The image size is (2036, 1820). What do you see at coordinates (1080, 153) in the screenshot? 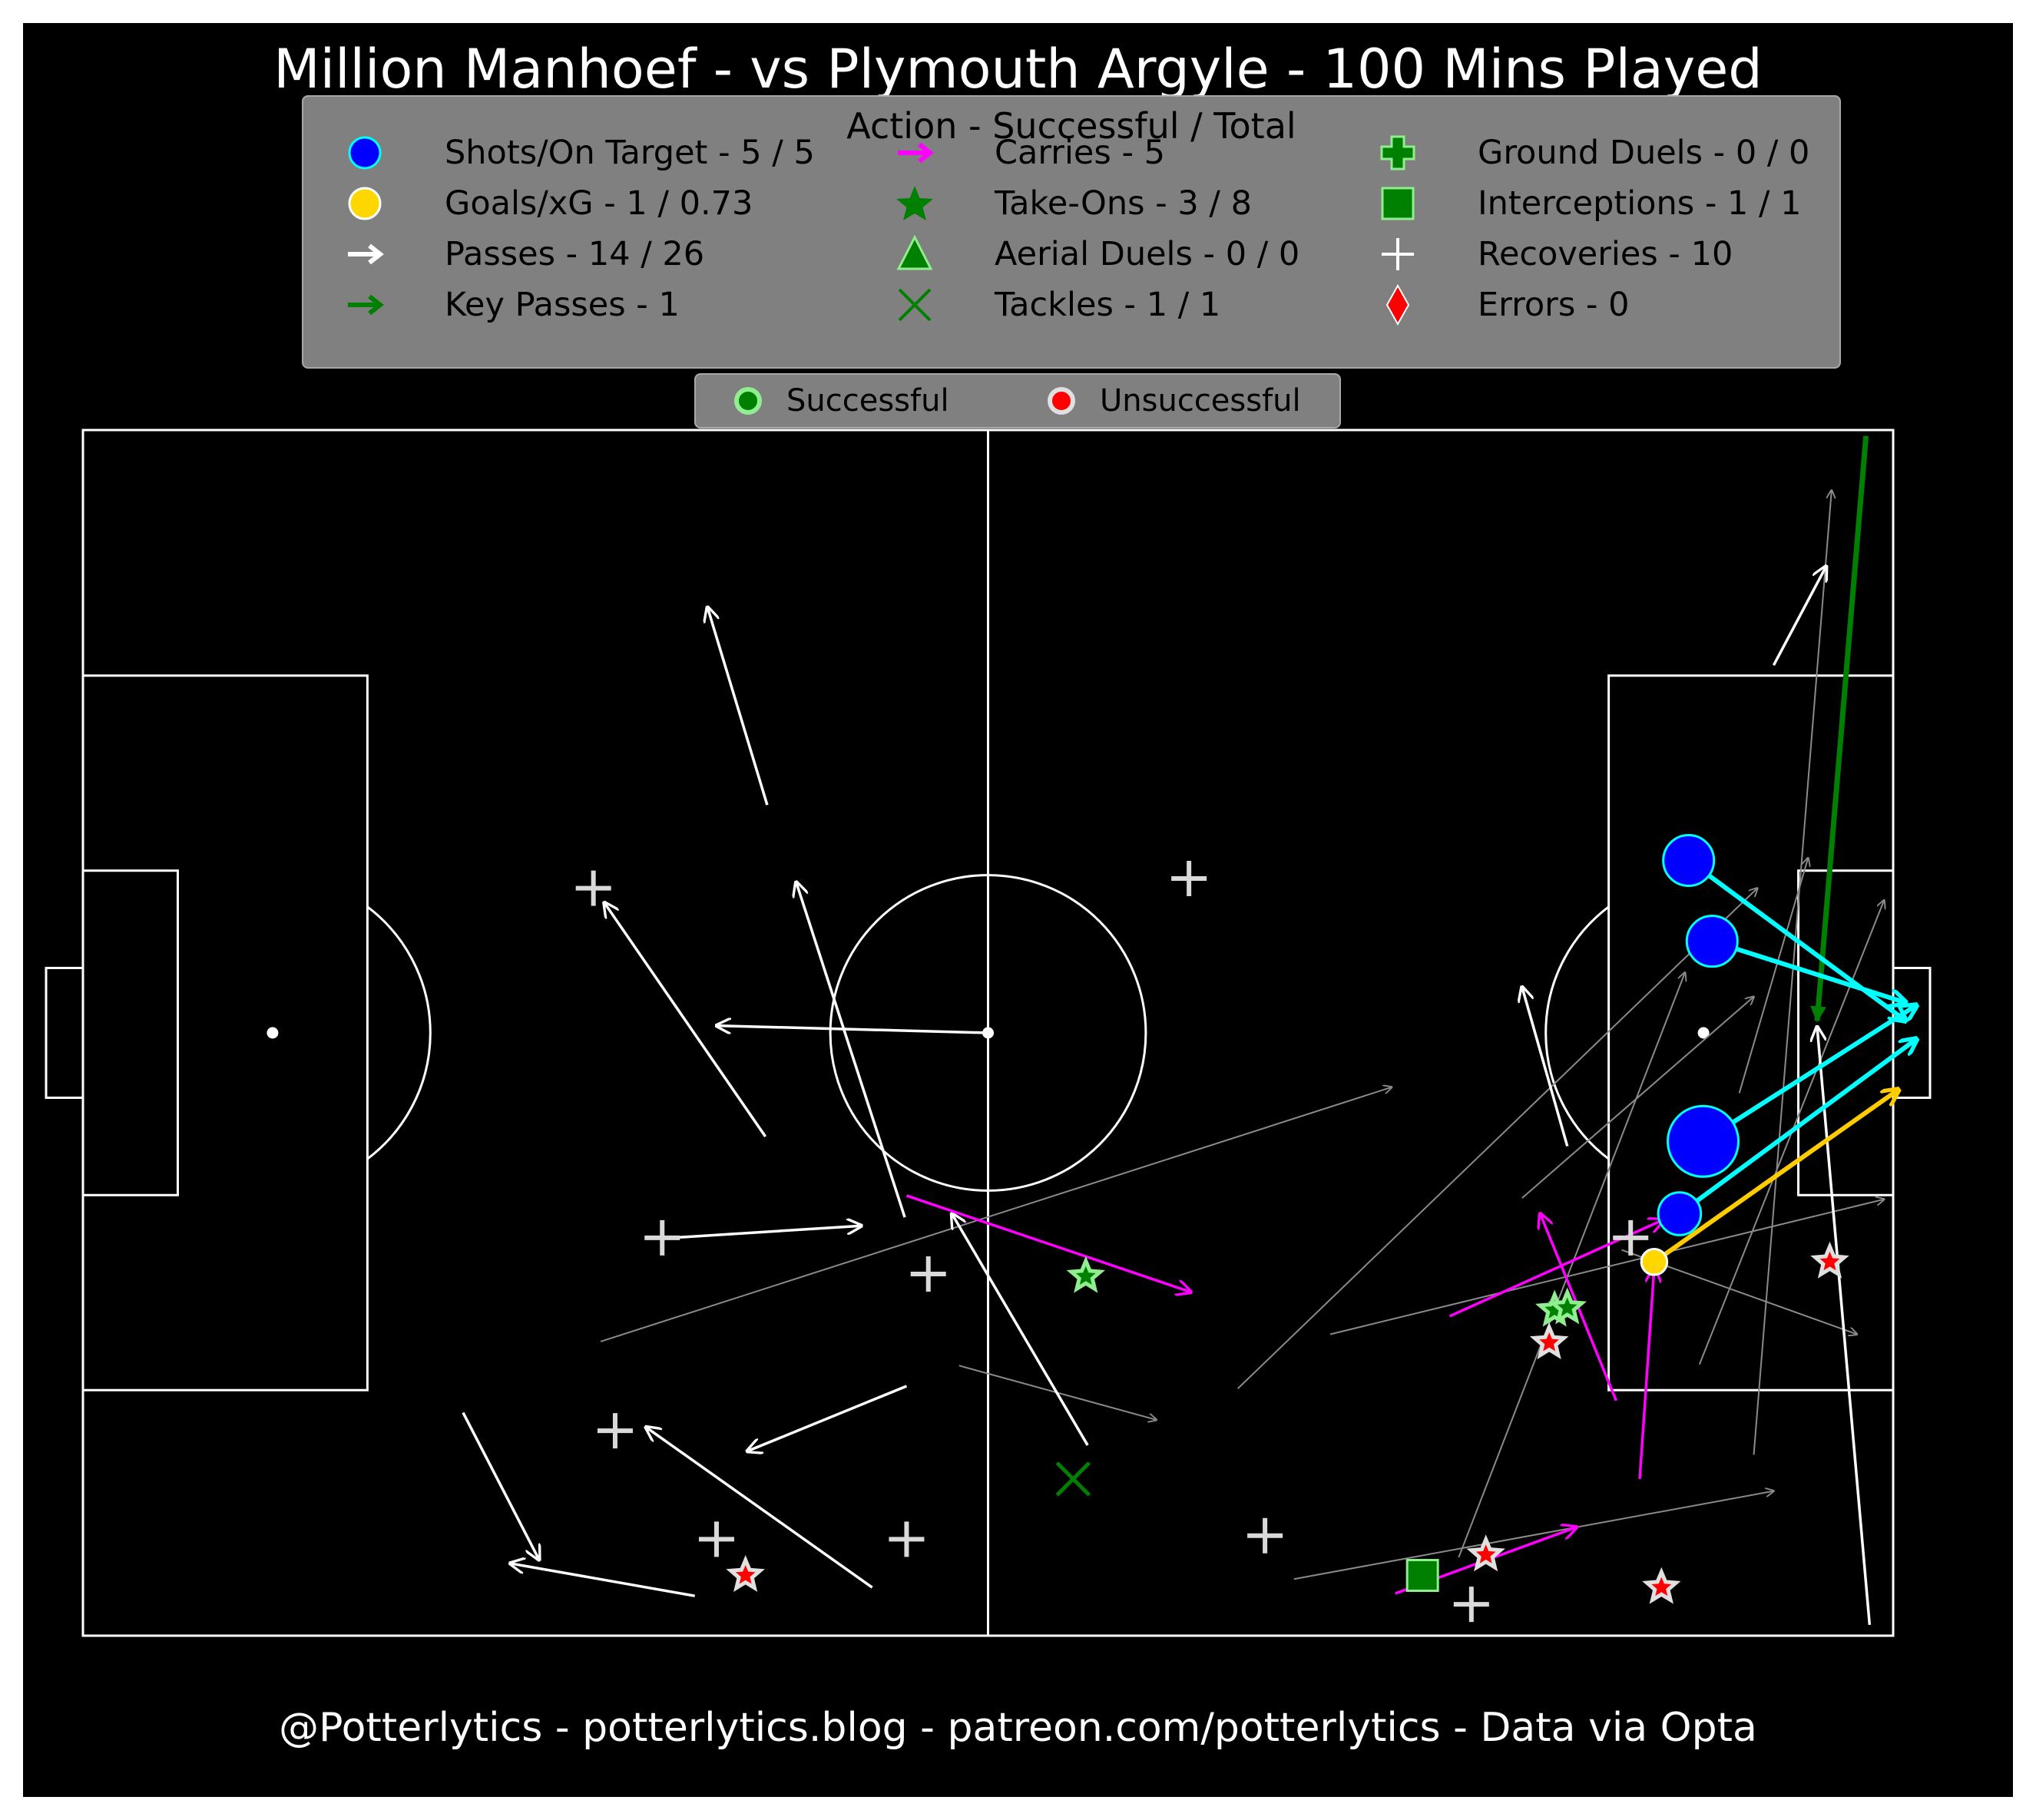
I see `legend-item-label: Carries - 5` at bounding box center [1080, 153].